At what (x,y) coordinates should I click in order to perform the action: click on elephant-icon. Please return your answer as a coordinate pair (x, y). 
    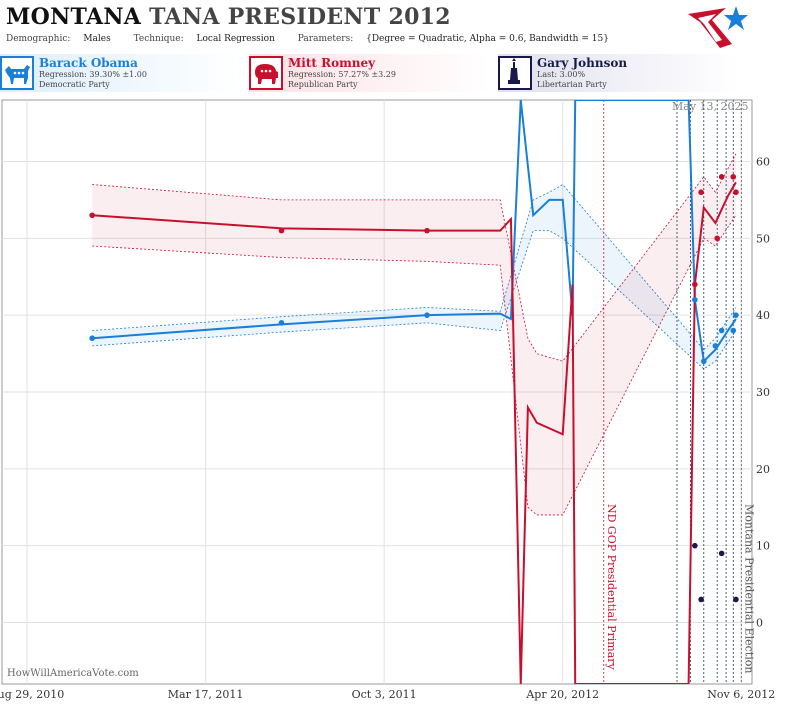
    Looking at the image, I should click on (266, 73).